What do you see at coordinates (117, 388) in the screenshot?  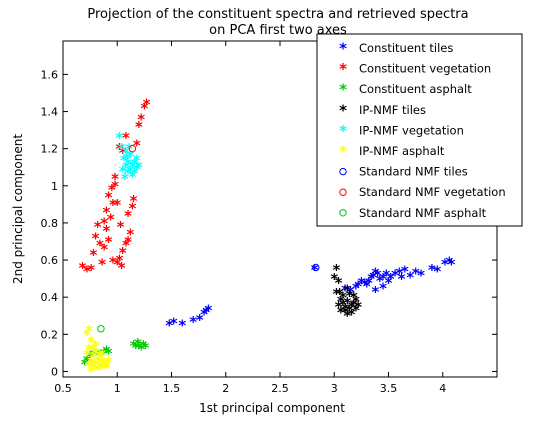 I see `x-tick-label: 1` at bounding box center [117, 388].